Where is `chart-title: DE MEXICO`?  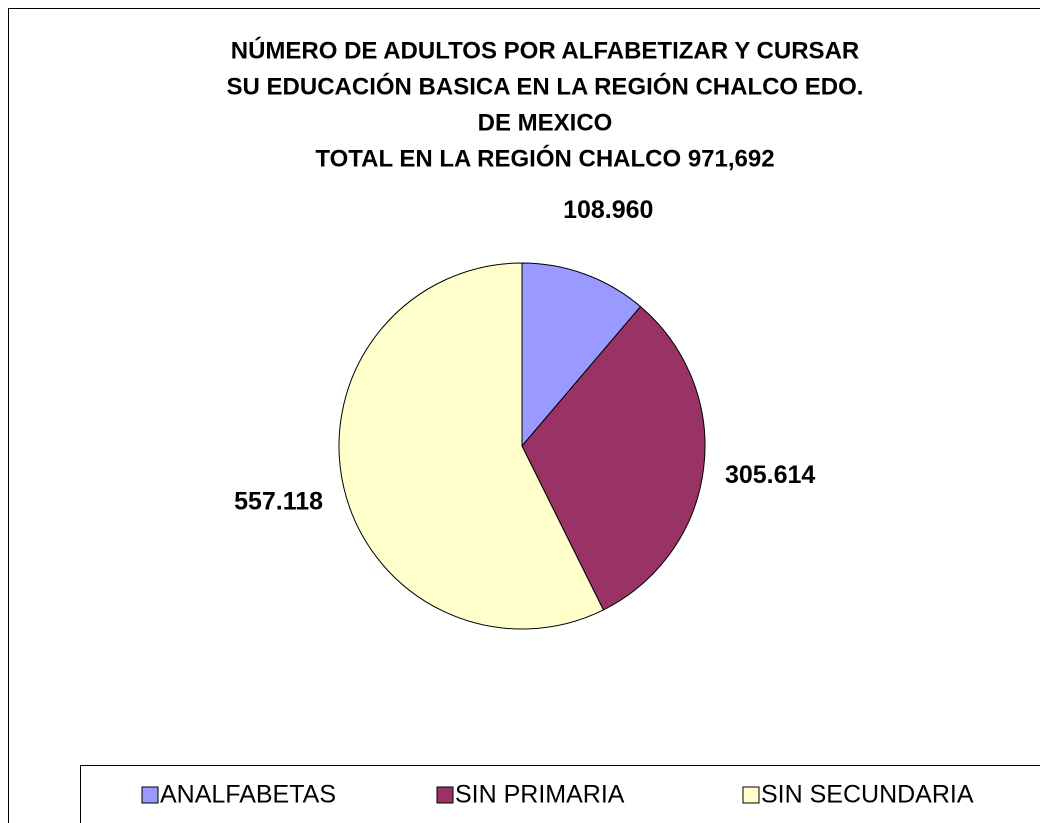
chart-title: DE MEXICO is located at coordinates (545, 122).